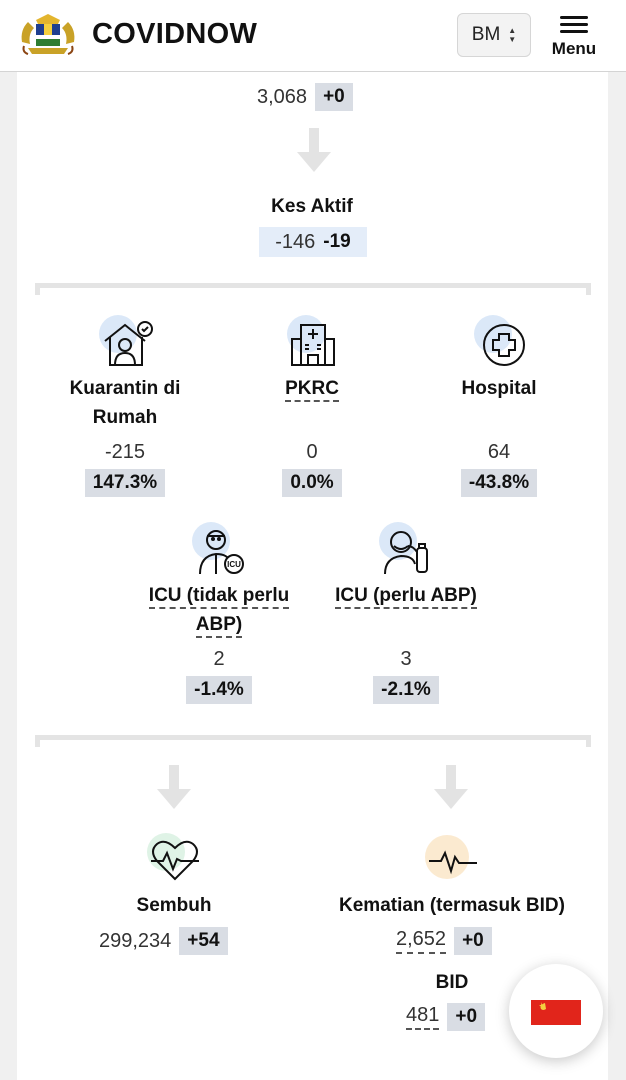  I want to click on recovered-title: Sembuh, so click(174, 905).